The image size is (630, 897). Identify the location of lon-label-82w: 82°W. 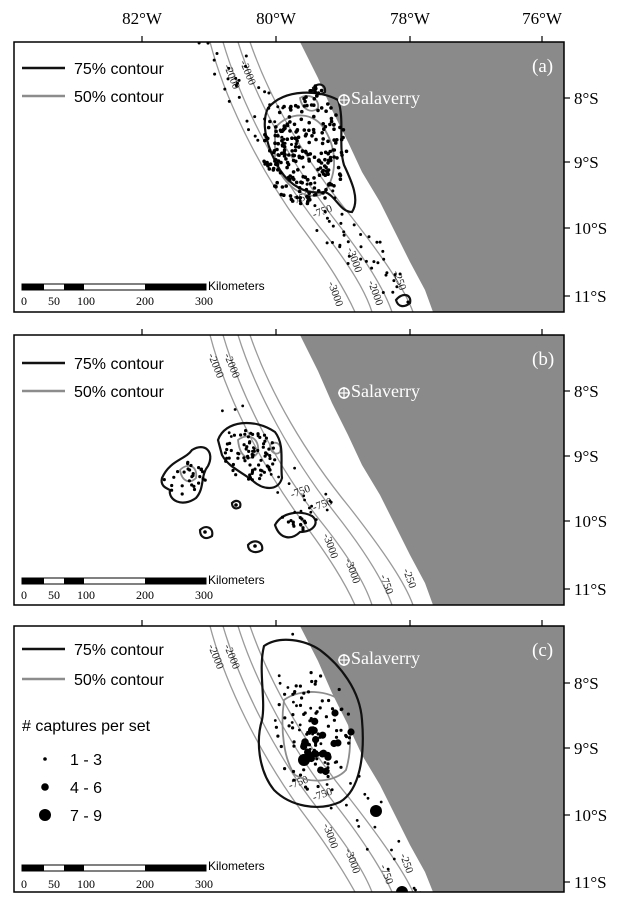
(142, 18).